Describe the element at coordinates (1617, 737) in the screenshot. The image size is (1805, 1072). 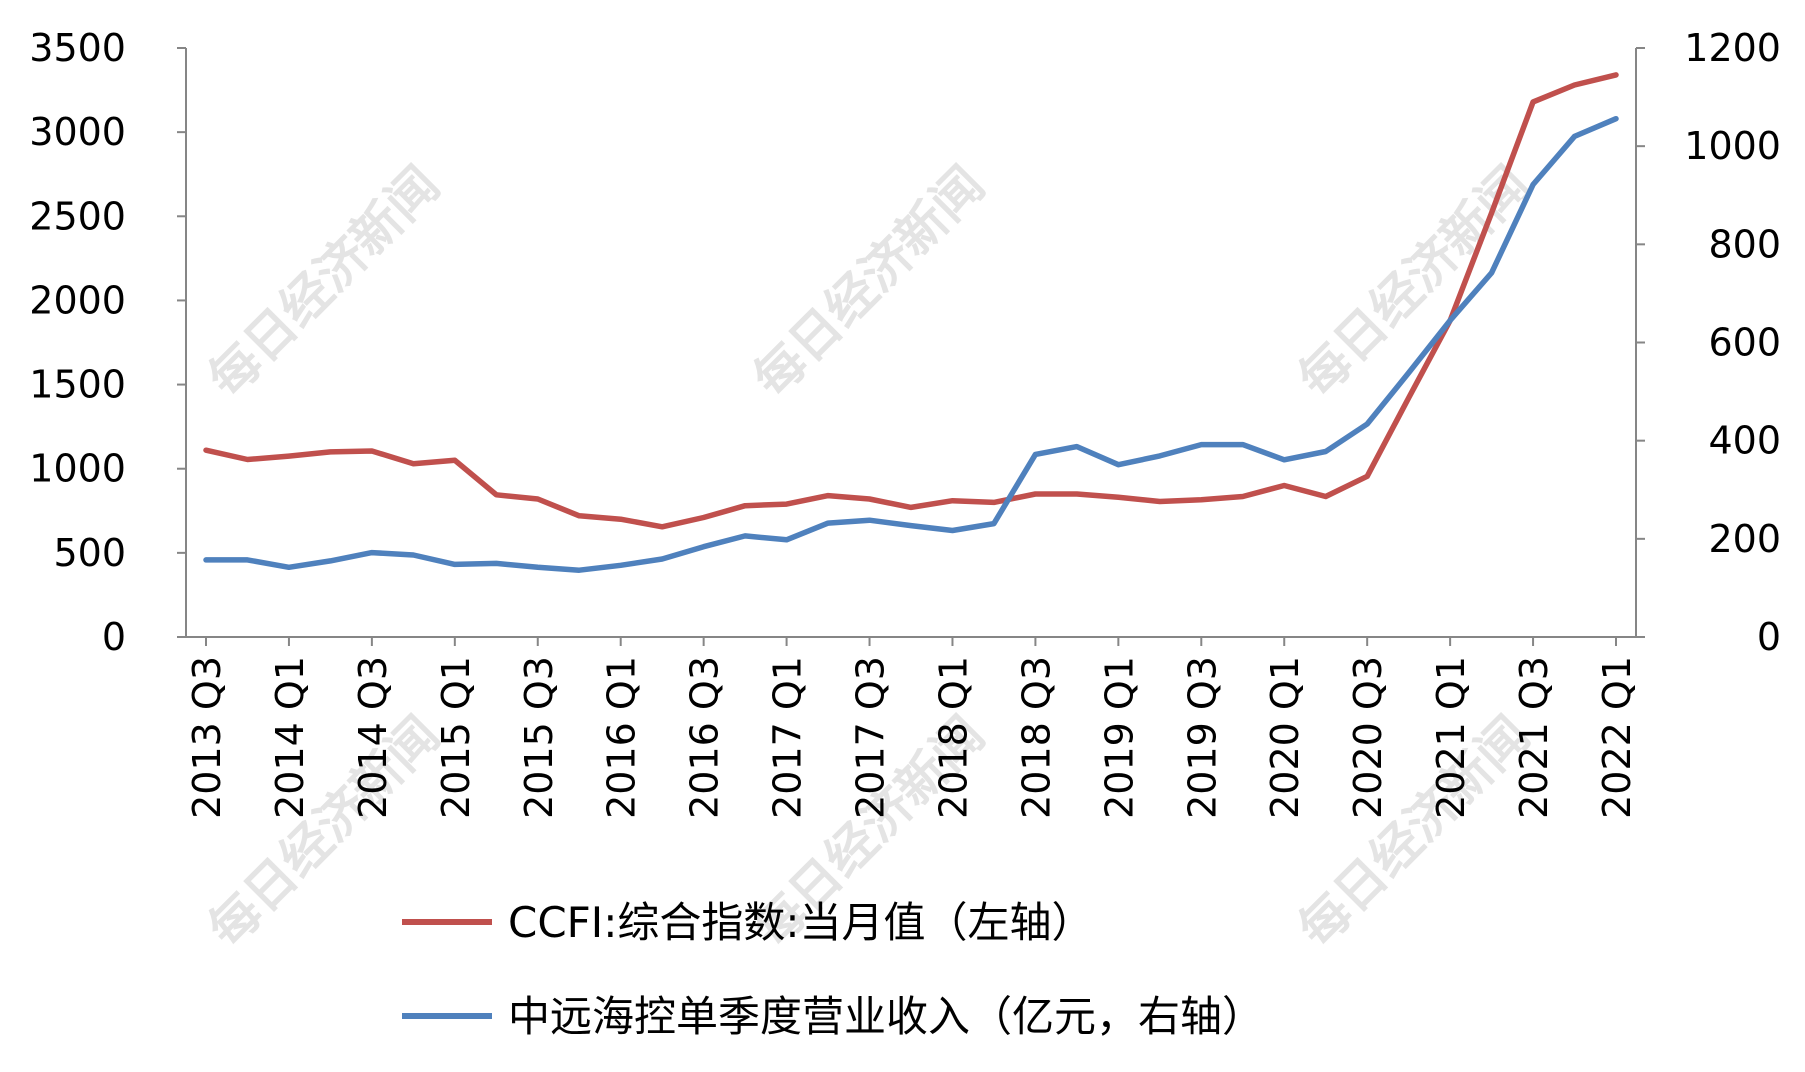
I see `x-tick-label-2022-q1: 2022 Q1` at that location.